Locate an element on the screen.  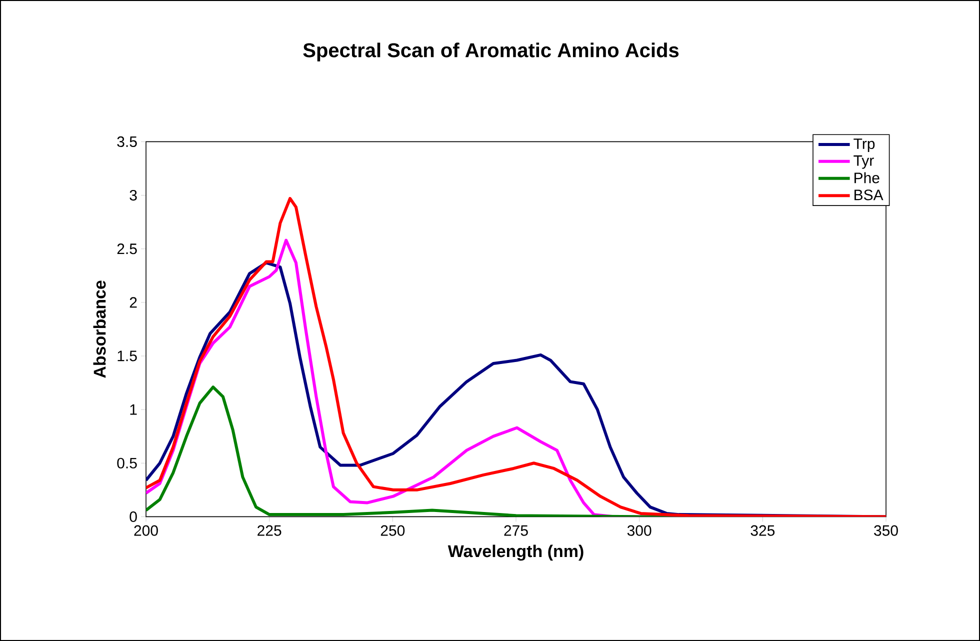
x-tick-label: 250 is located at coordinates (392, 530).